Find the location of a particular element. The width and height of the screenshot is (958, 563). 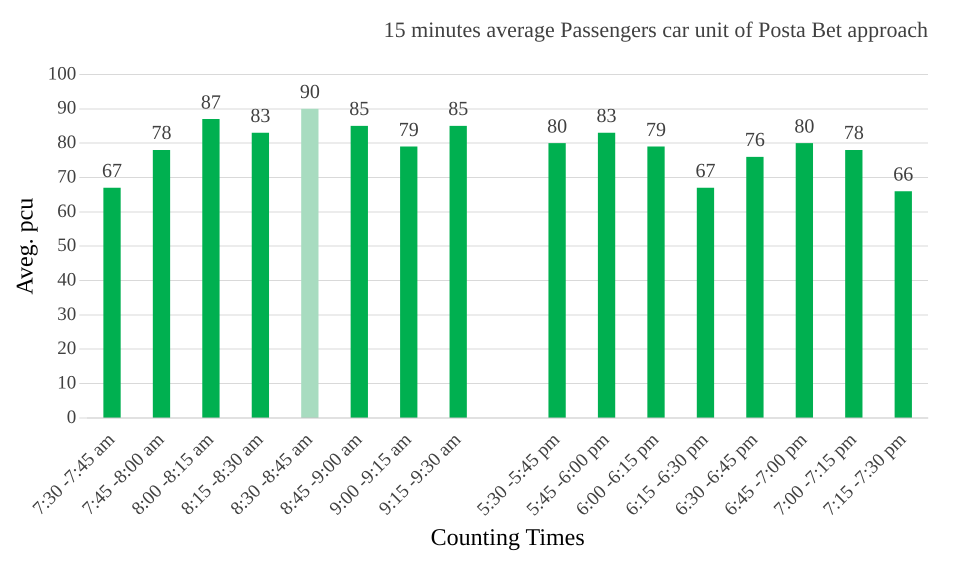

y-tick-label: 80 is located at coordinates (66, 143).